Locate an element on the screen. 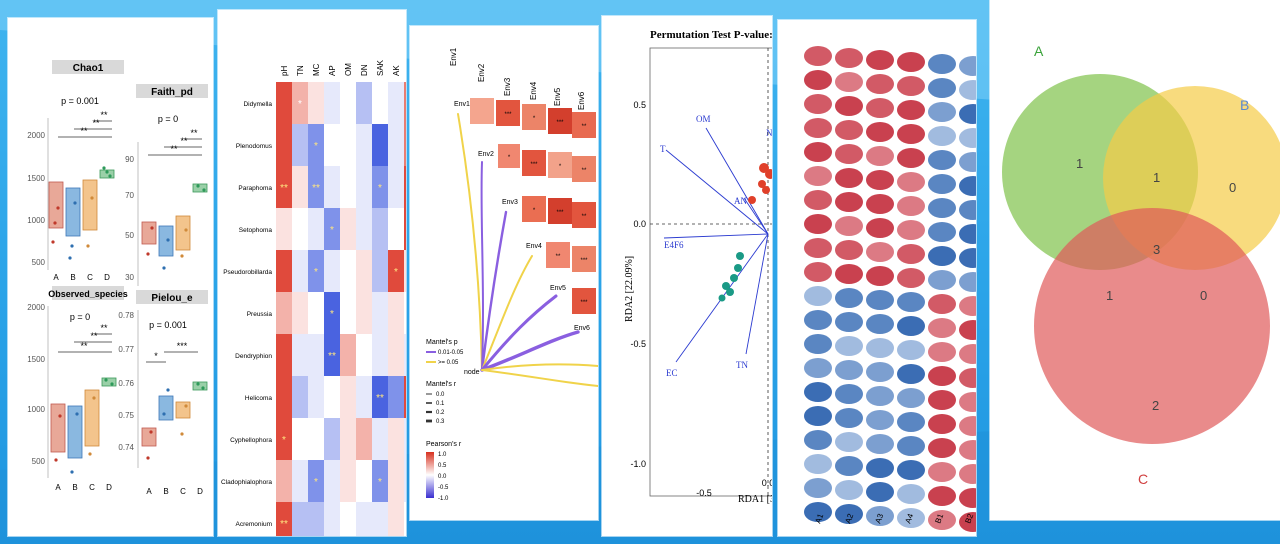  boxplot-title: Pielou_e is located at coordinates (172, 298).